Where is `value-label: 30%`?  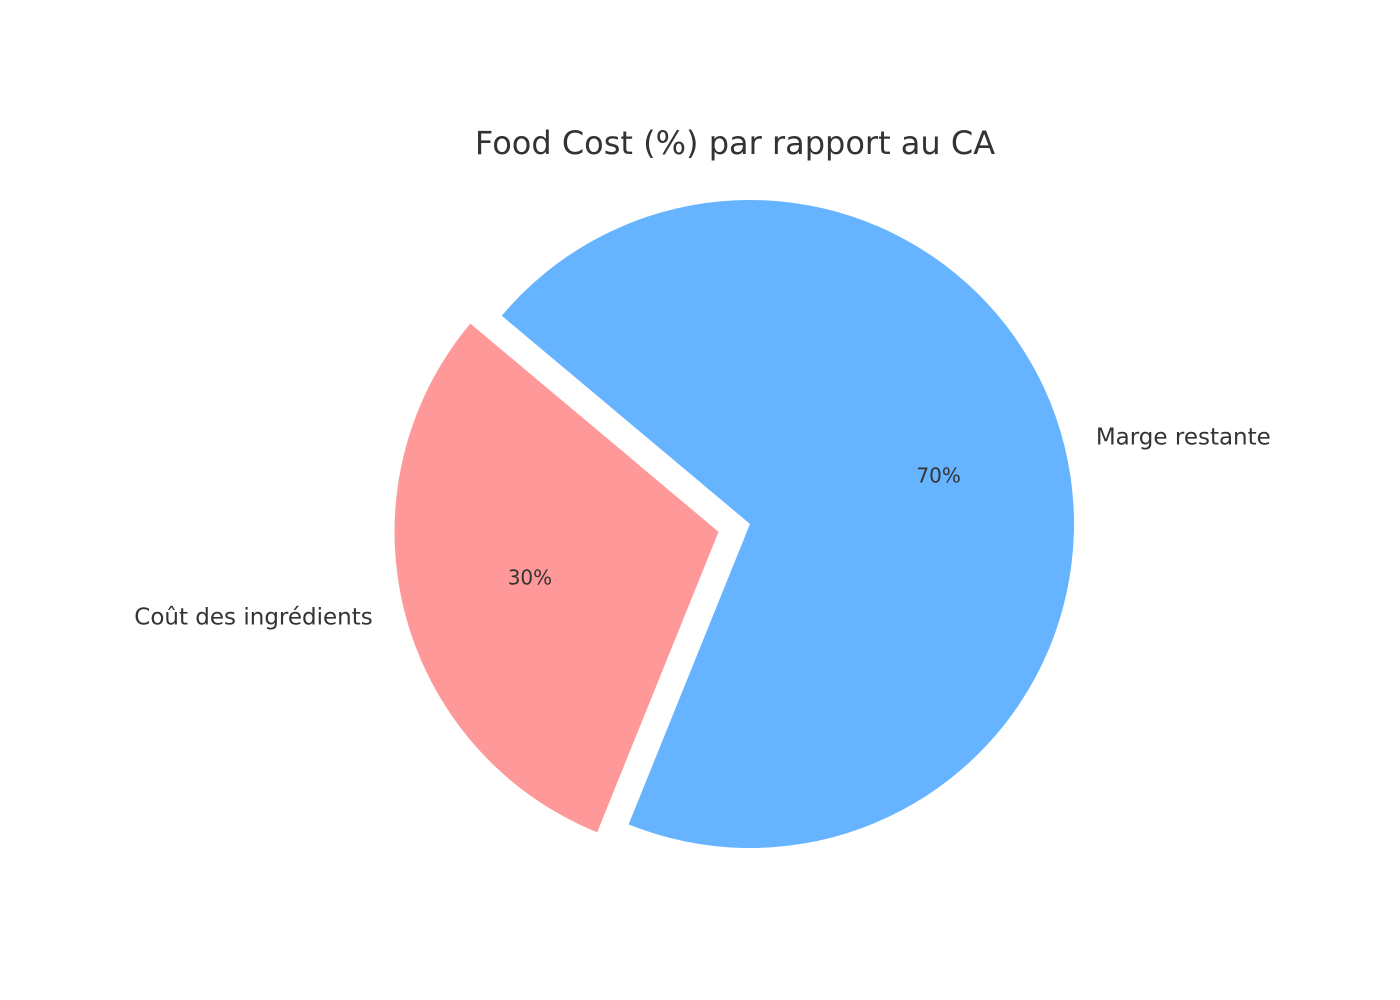
value-label: 30% is located at coordinates (530, 577).